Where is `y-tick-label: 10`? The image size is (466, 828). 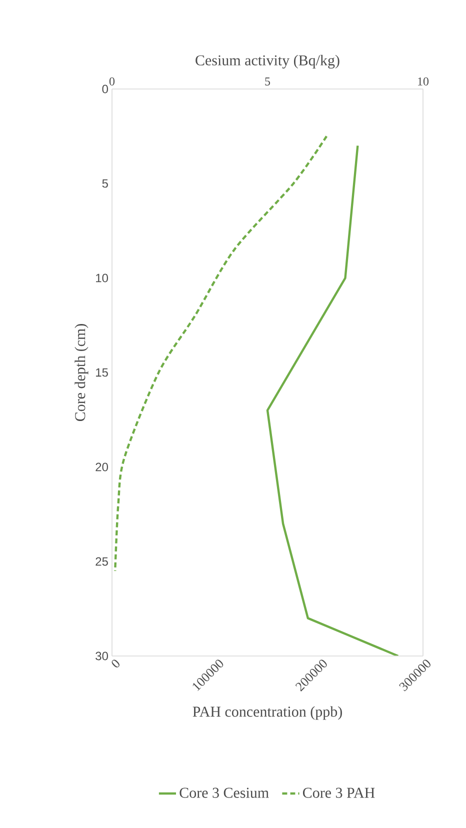 y-tick-label: 10 is located at coordinates (102, 278).